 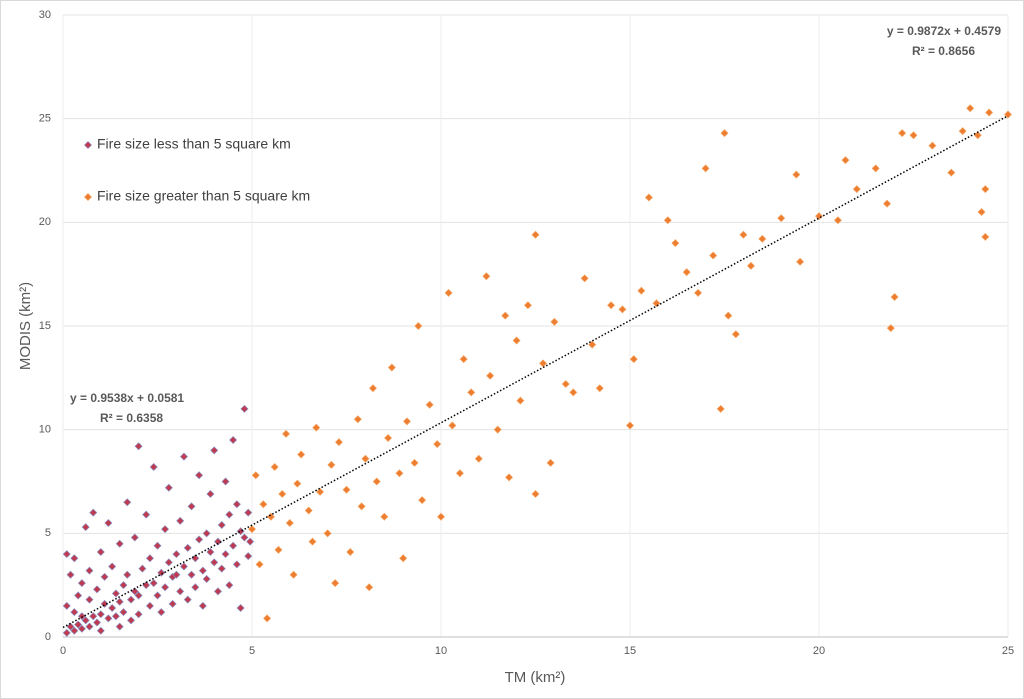 What do you see at coordinates (630, 651) in the screenshot?
I see `x-tick-label: 15` at bounding box center [630, 651].